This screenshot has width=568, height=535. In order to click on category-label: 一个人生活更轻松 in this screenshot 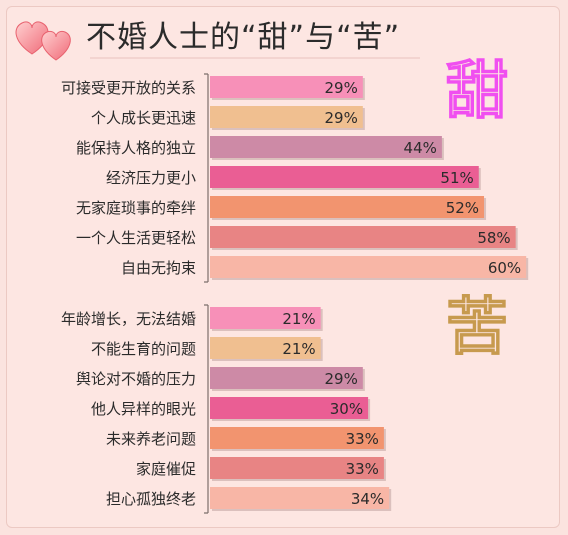, I will do `click(136, 238)`.